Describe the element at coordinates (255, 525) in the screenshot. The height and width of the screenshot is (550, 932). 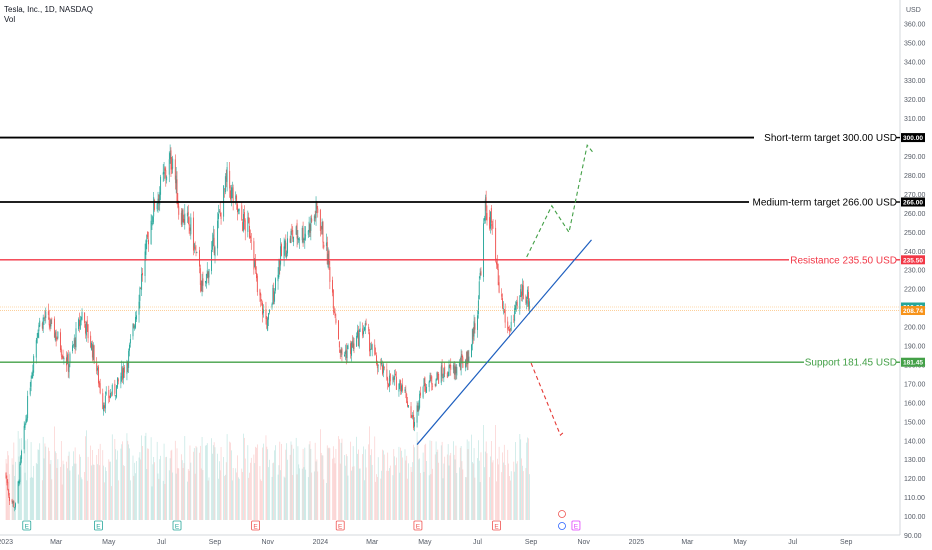
I see `earnings-marker: E` at that location.